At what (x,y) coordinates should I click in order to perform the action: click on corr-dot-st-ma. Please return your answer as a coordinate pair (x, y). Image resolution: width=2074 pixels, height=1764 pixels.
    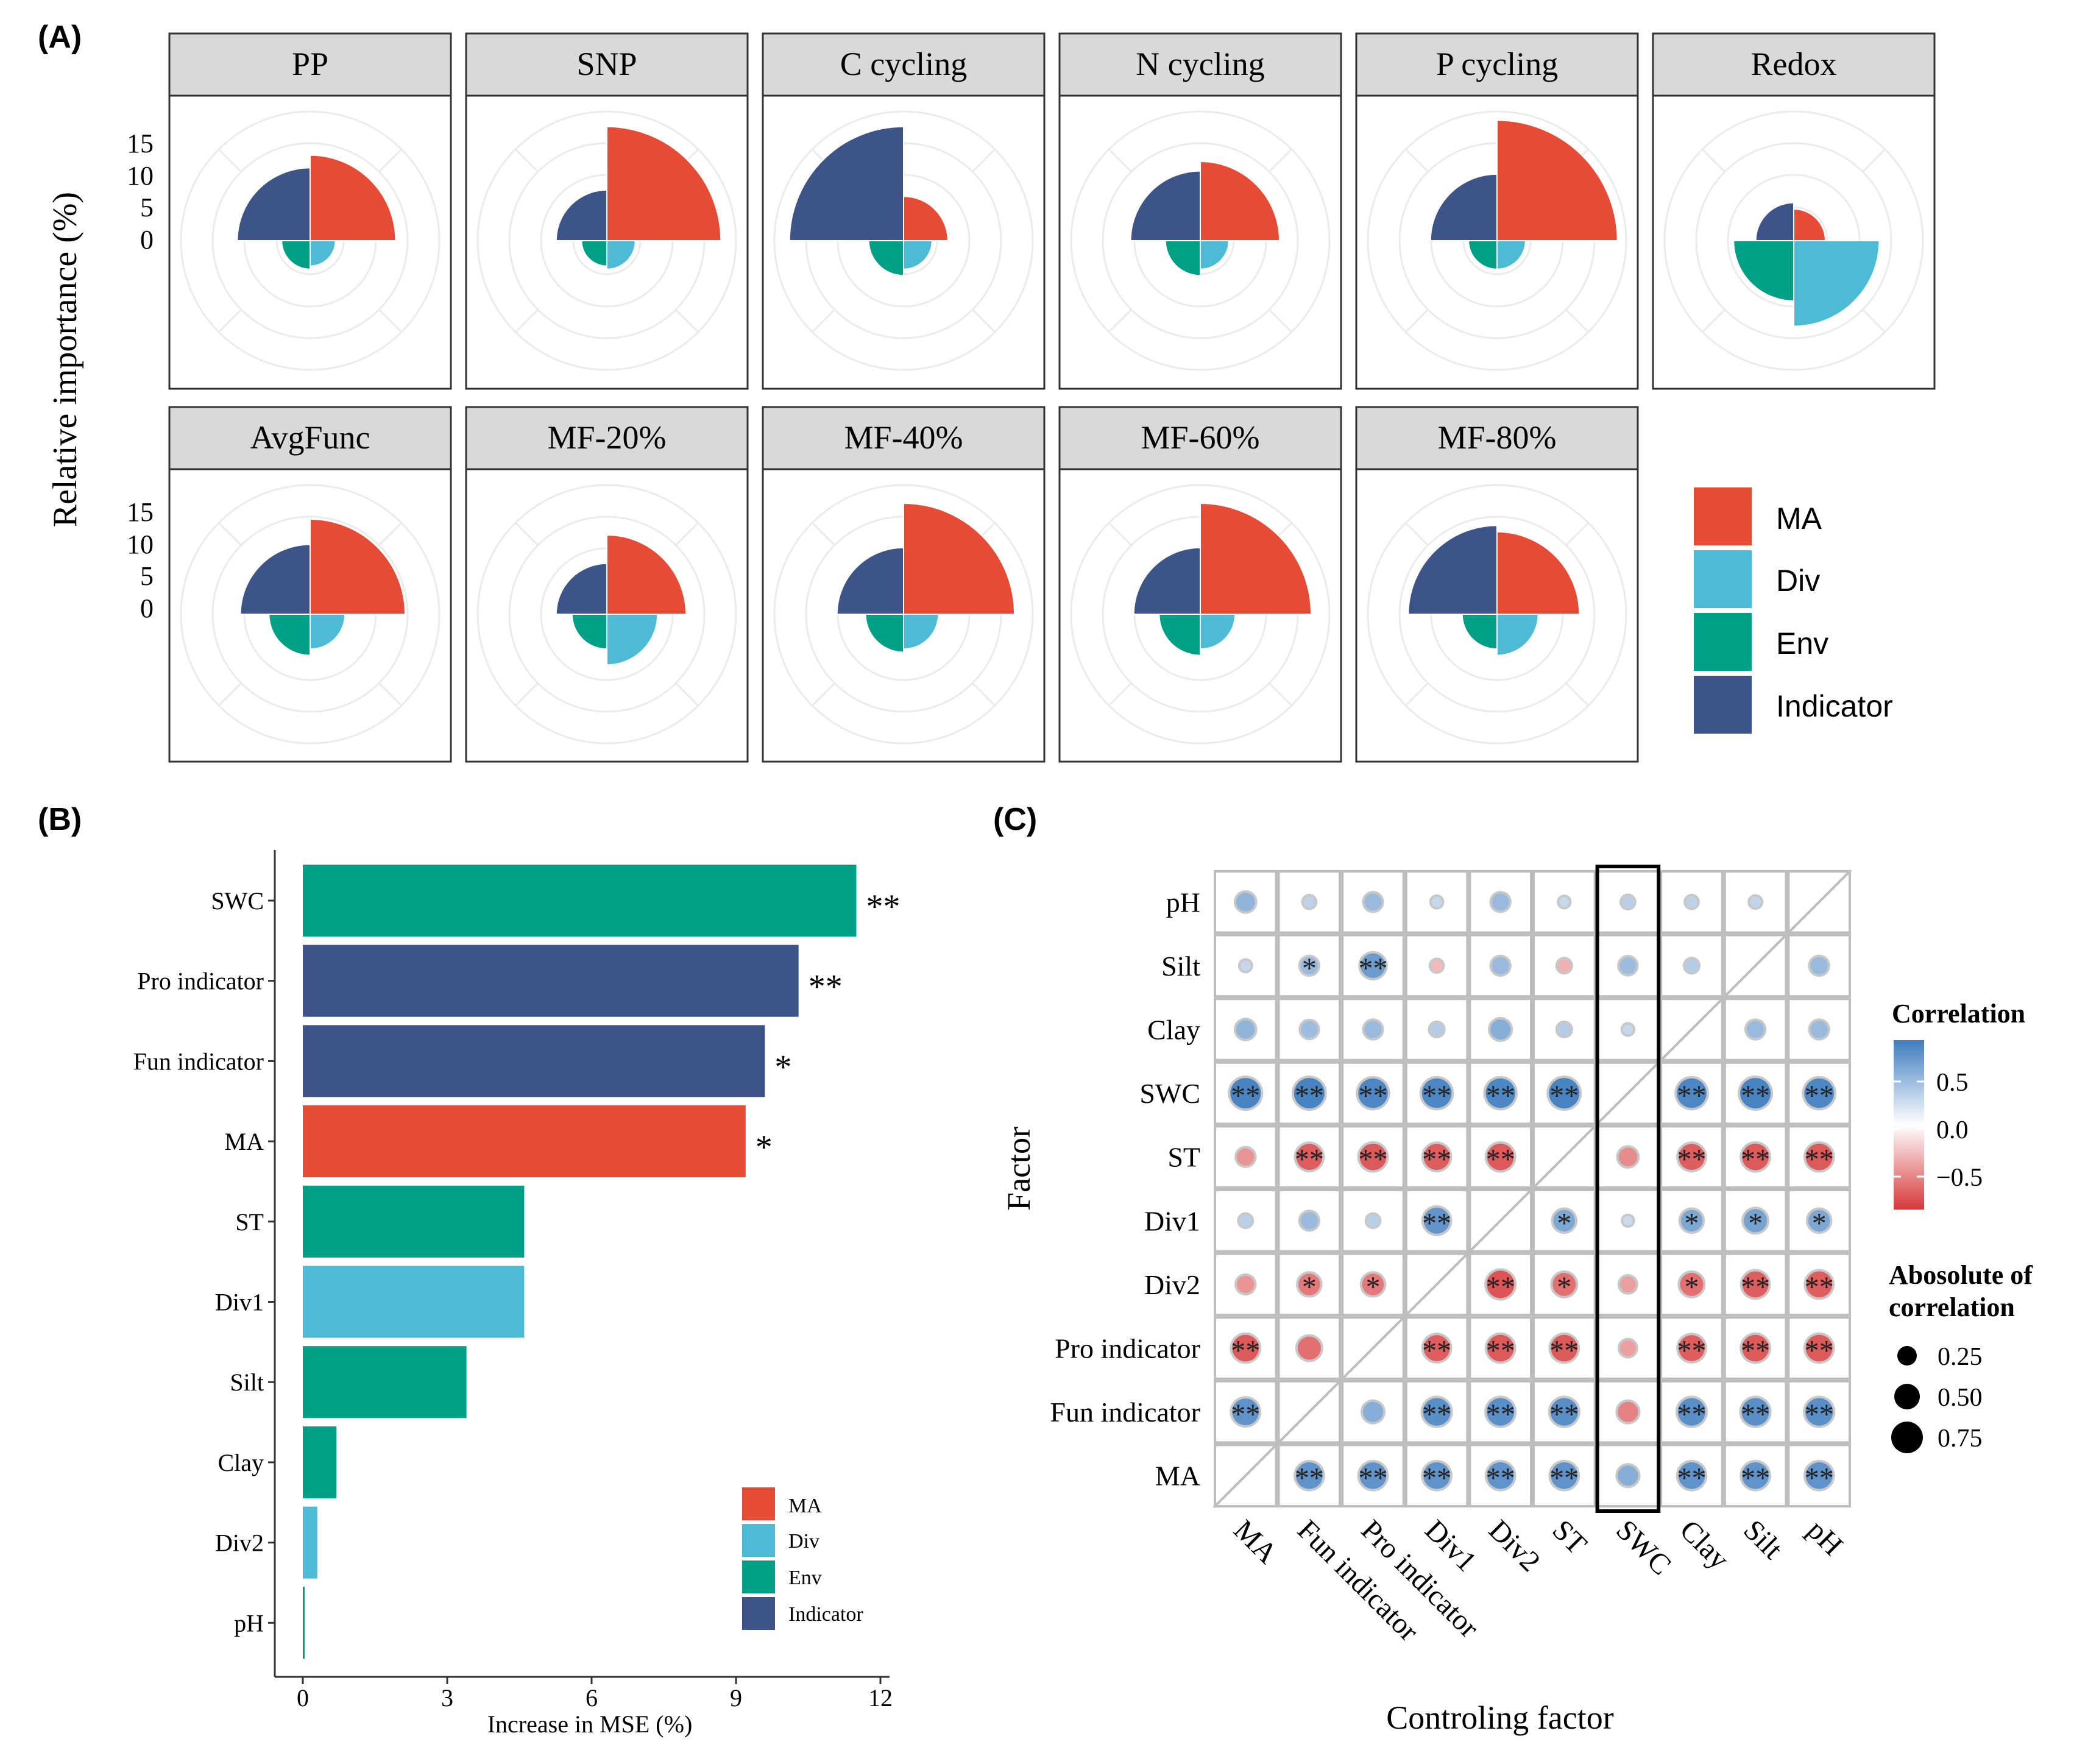
    Looking at the image, I should click on (1246, 1157).